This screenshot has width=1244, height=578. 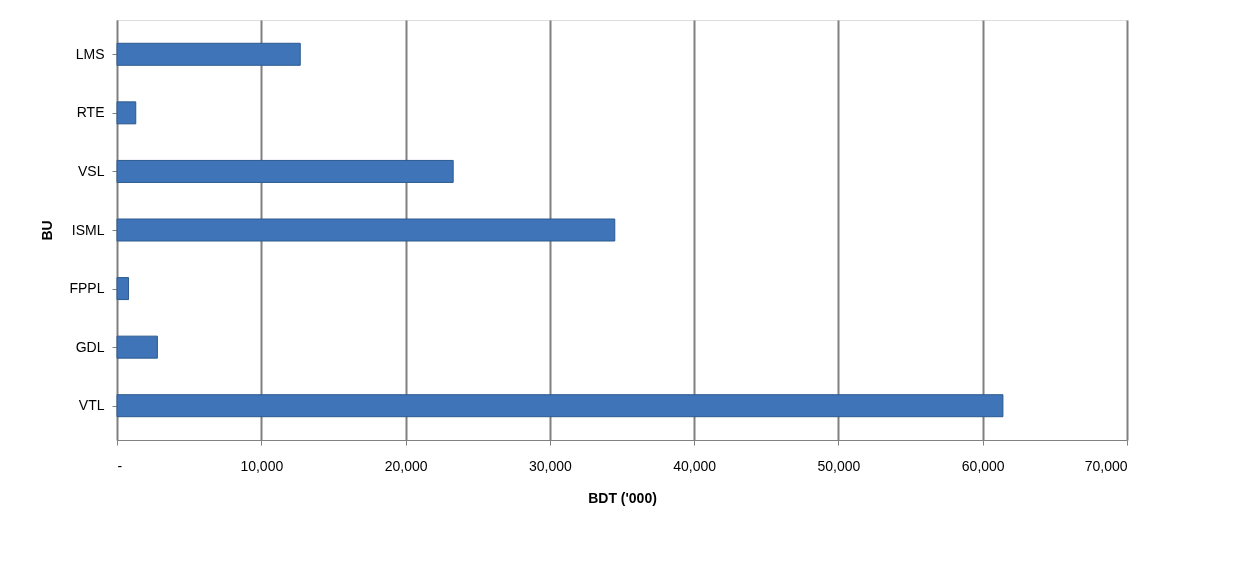 What do you see at coordinates (90, 112) in the screenshot?
I see `y-tick-label: RTE` at bounding box center [90, 112].